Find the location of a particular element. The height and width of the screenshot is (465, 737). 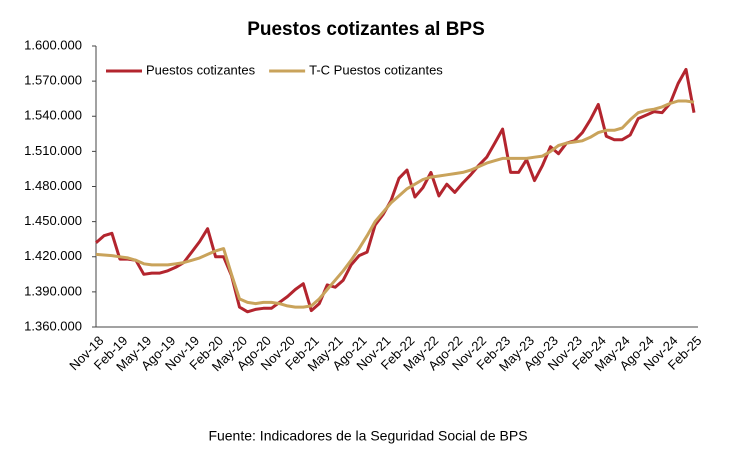

legend-label: Puestos cotizantes is located at coordinates (201, 69).